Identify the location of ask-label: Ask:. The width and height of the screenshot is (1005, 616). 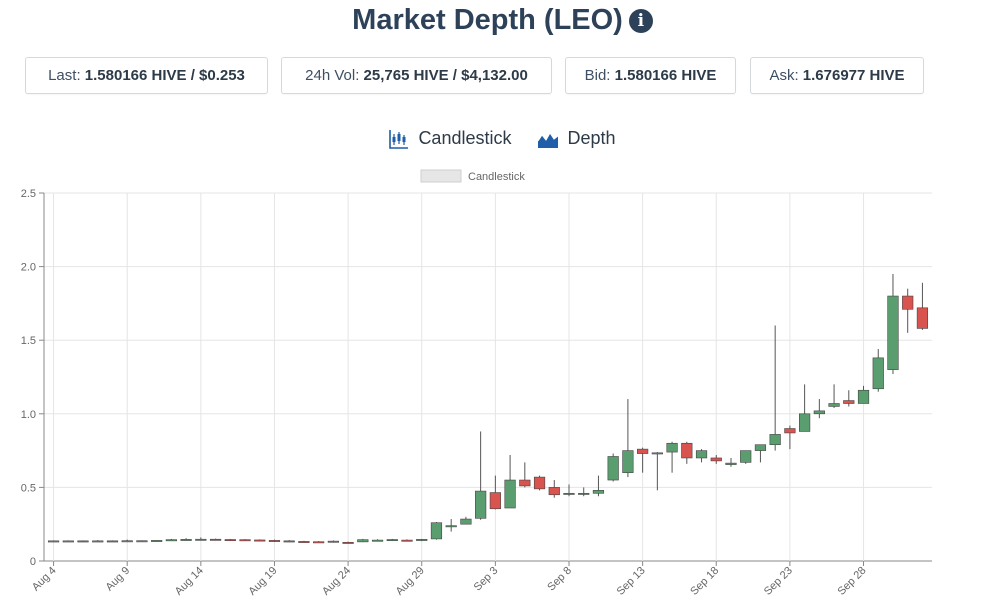
(786, 75).